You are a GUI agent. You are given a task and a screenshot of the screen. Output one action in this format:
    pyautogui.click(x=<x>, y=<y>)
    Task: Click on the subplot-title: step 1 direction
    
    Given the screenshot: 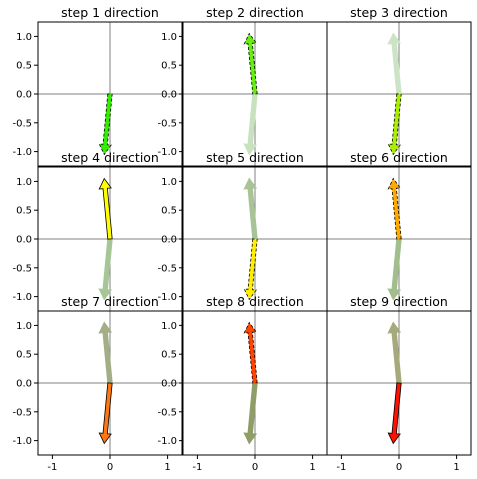 What is the action you would take?
    pyautogui.click(x=110, y=12)
    